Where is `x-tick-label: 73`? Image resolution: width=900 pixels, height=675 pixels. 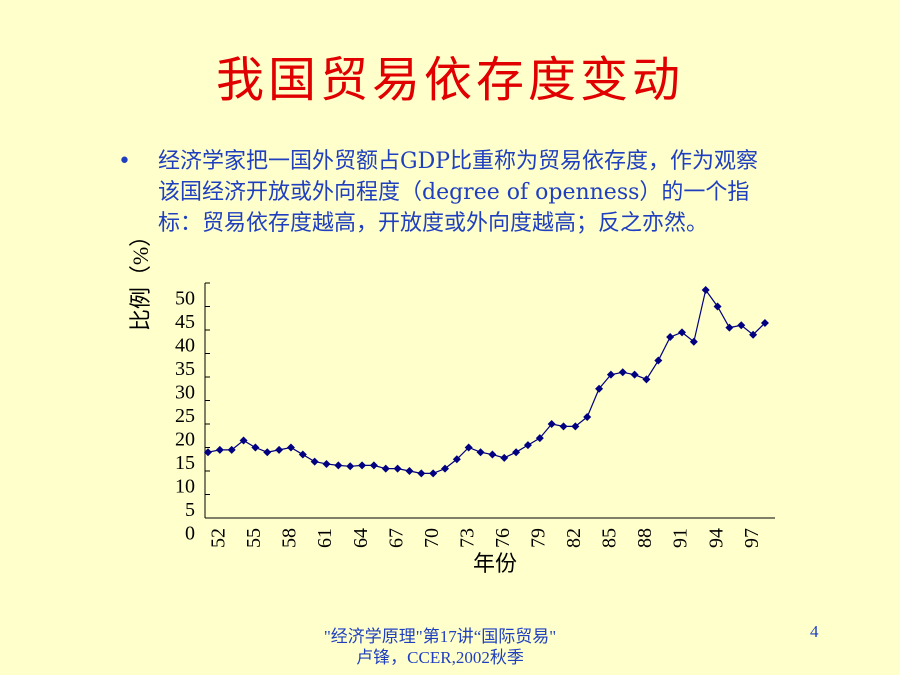 x-tick-label: 73 is located at coordinates (467, 538).